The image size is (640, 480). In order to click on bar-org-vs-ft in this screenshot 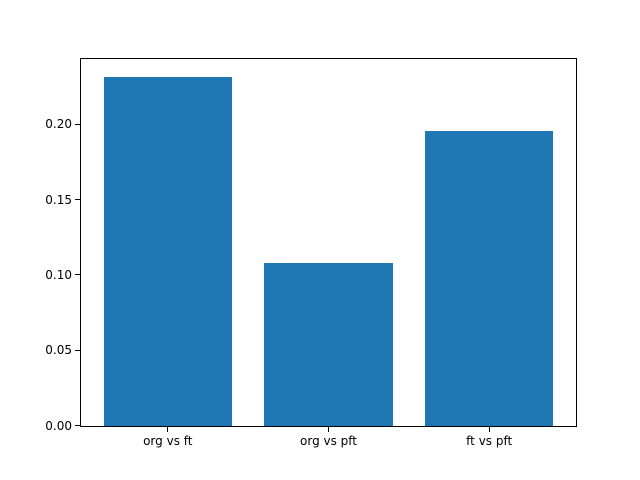, I will do `click(168, 251)`.